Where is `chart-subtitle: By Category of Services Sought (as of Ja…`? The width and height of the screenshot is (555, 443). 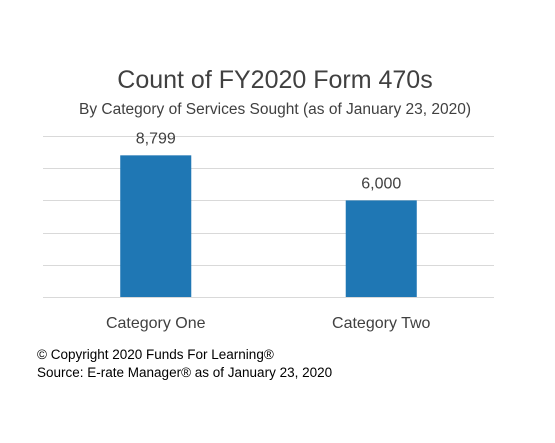 chart-subtitle: By Category of Services Sought (as of Ja… is located at coordinates (275, 109).